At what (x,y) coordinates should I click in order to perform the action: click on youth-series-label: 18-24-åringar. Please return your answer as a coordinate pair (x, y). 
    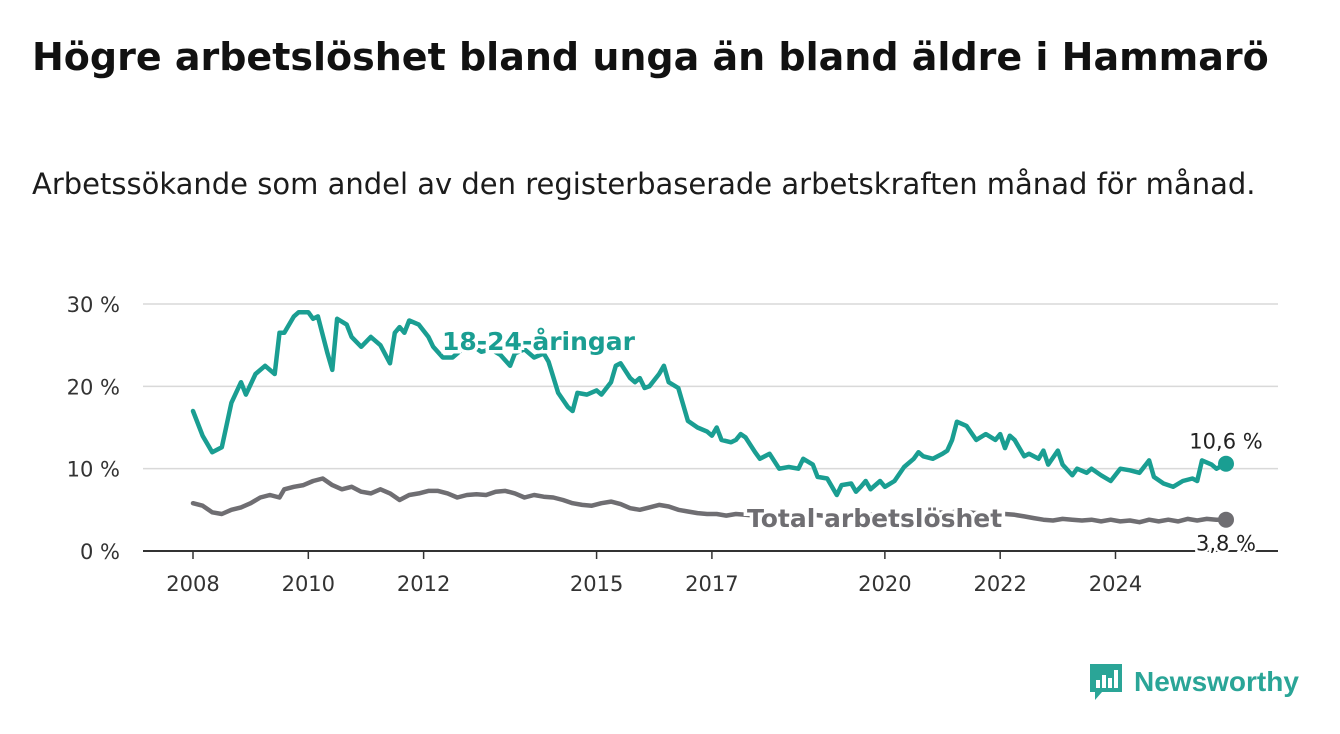
    Looking at the image, I should click on (539, 341).